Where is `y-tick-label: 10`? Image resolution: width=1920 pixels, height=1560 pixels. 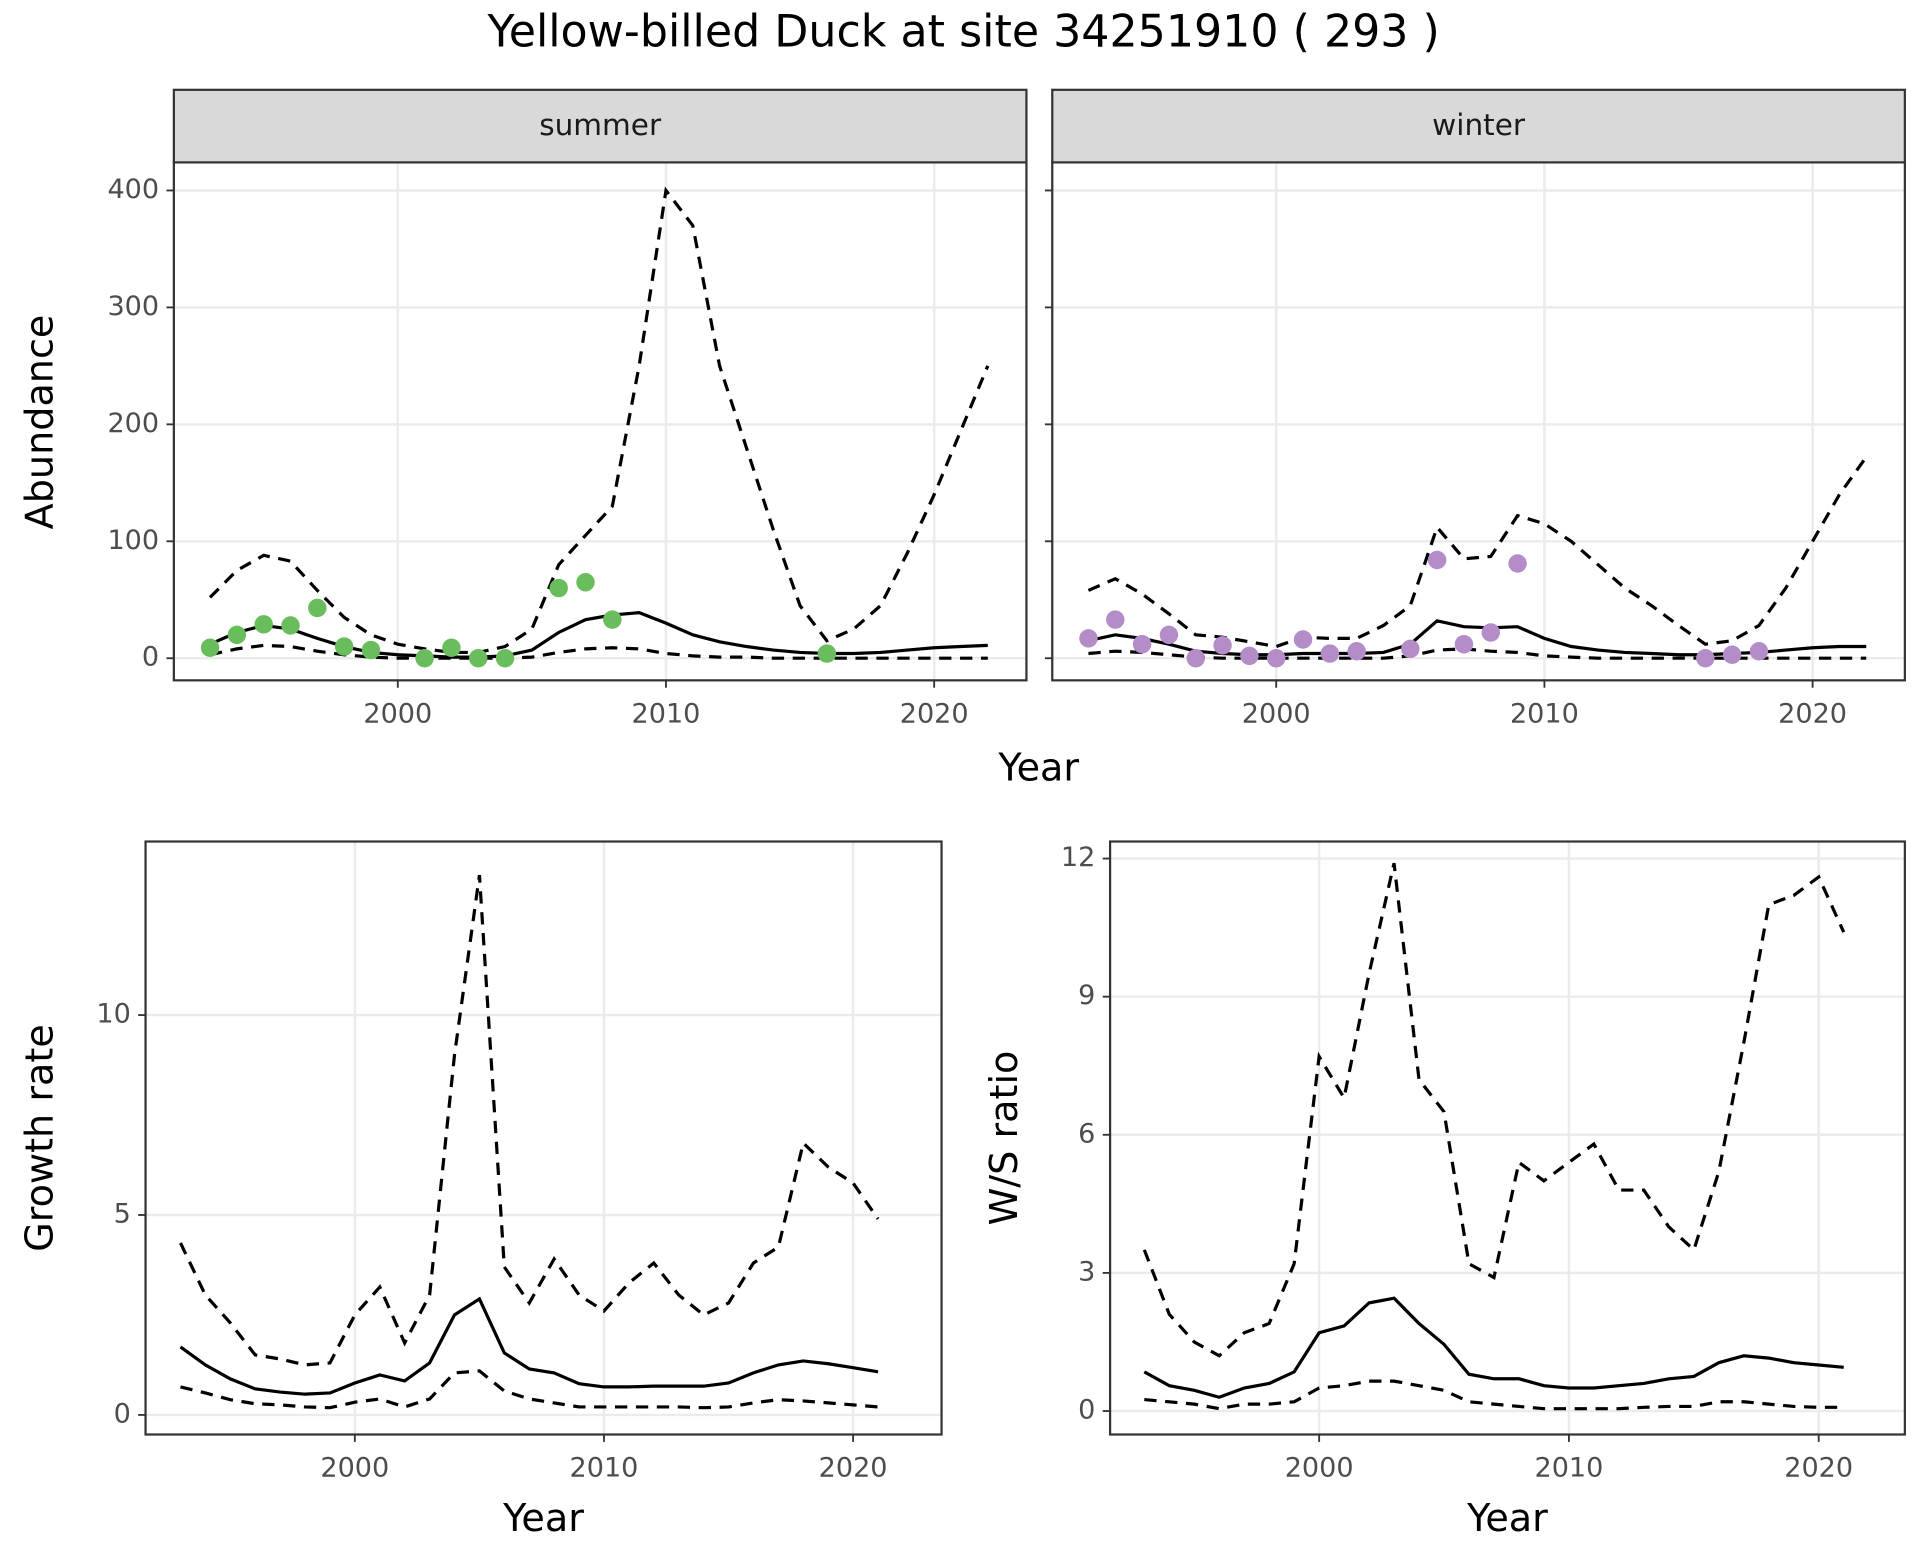 y-tick-label: 10 is located at coordinates (113, 1014).